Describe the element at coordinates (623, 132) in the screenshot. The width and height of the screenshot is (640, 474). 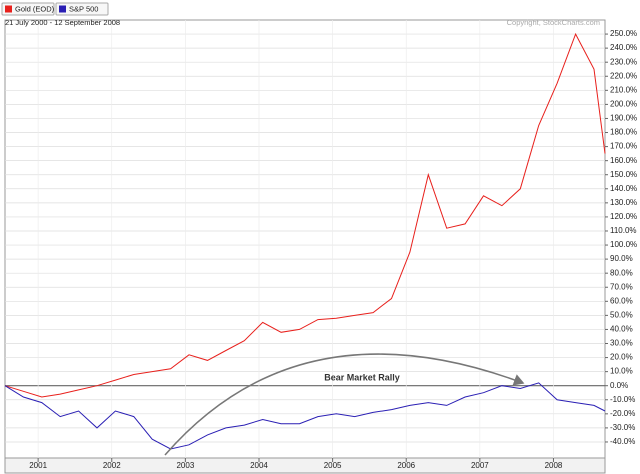
I see `y-tick-label: 180.0%` at that location.